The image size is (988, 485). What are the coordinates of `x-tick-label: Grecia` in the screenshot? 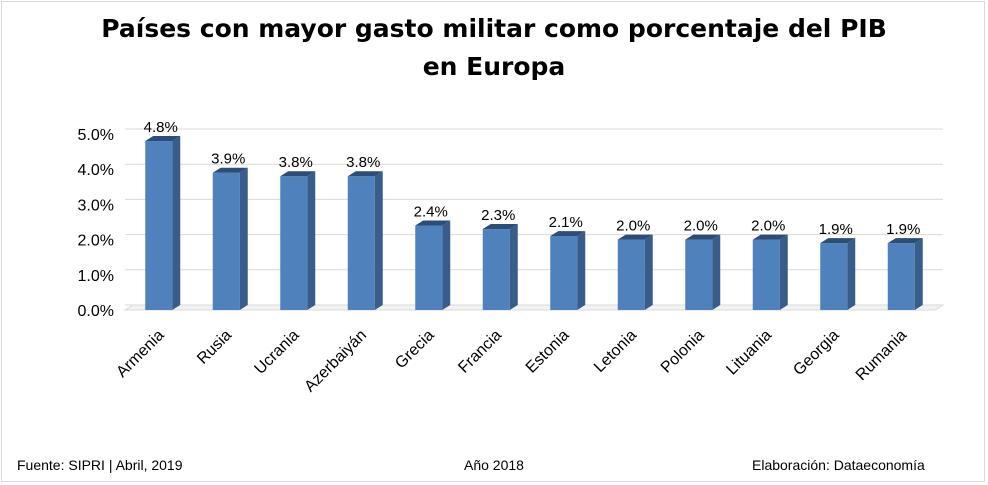 It's located at (414, 349).